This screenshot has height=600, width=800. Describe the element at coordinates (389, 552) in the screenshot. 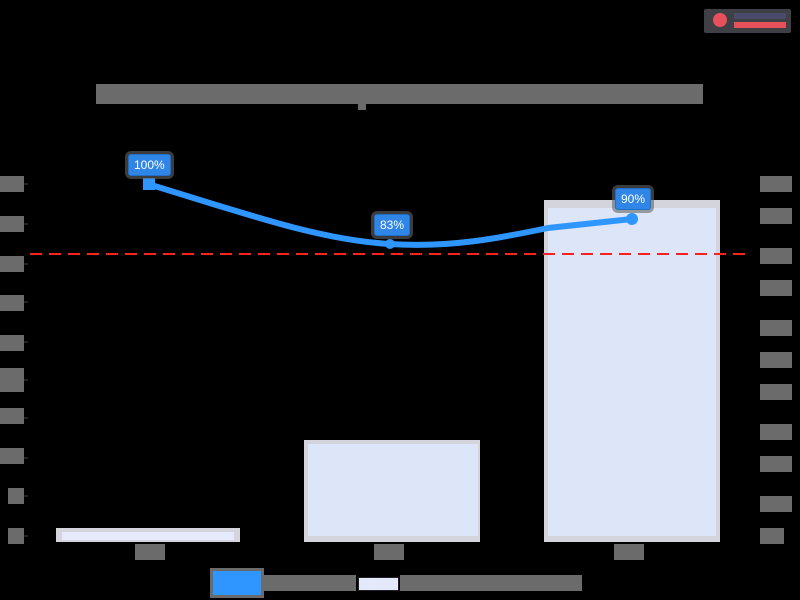

I see `x-label: [cat 2]` at that location.